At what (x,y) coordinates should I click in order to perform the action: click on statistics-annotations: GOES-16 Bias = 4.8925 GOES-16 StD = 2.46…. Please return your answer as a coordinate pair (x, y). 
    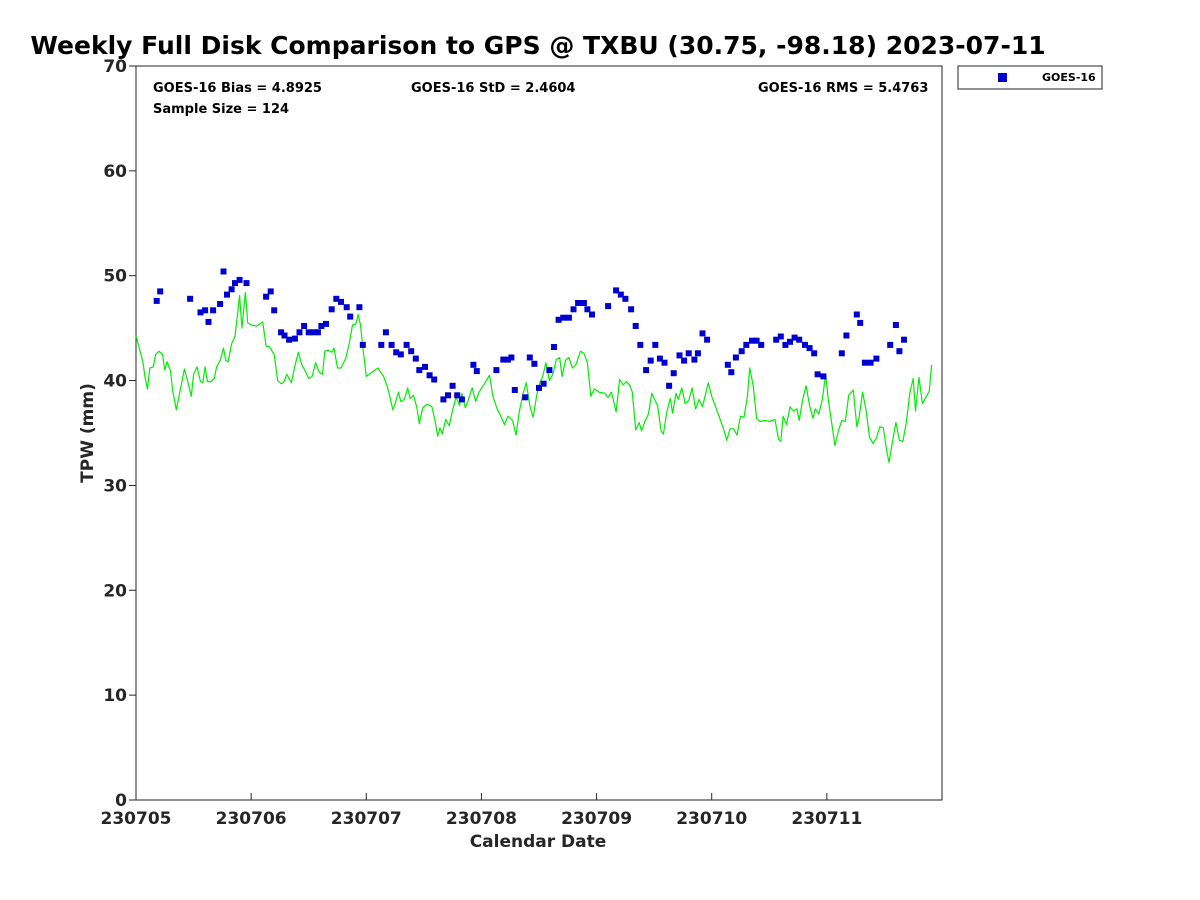
    Looking at the image, I should click on (540, 99).